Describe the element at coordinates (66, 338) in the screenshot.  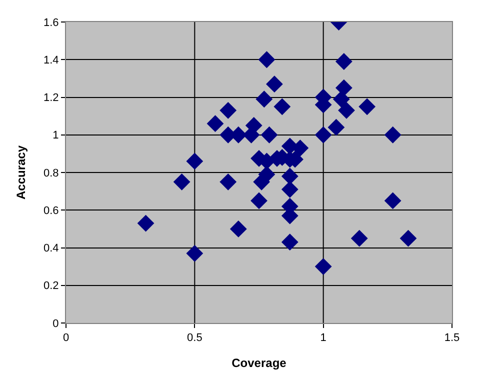
I see `x-tick-label: 0` at that location.